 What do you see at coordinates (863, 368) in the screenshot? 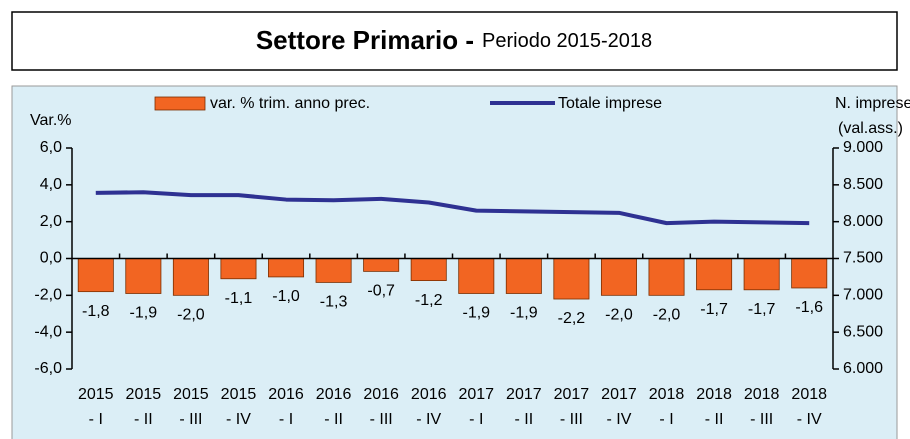
I see `y2-tick-label: 6.000` at bounding box center [863, 368].